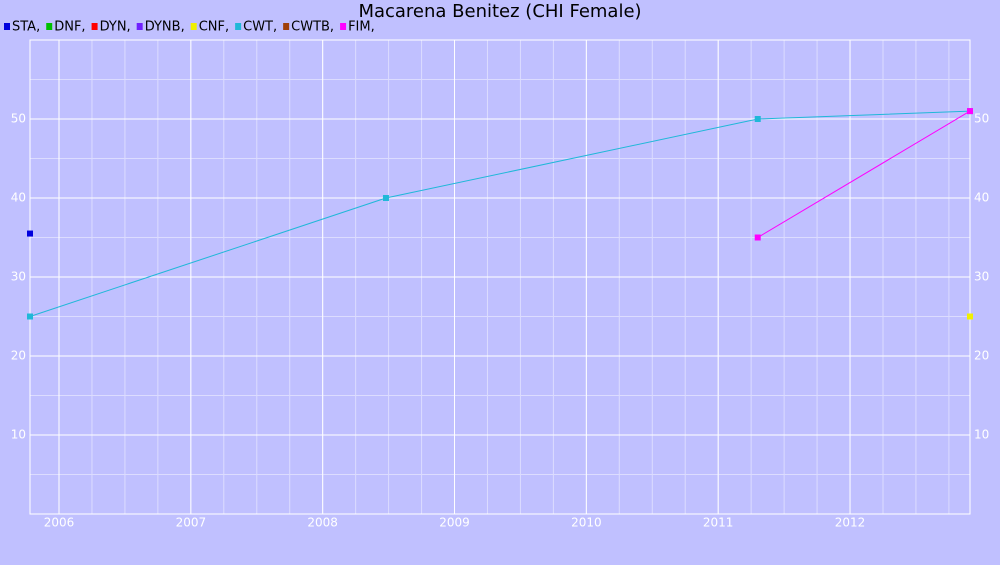 This screenshot has height=565, width=1000. What do you see at coordinates (864, 174) in the screenshot?
I see `series-line` at bounding box center [864, 174].